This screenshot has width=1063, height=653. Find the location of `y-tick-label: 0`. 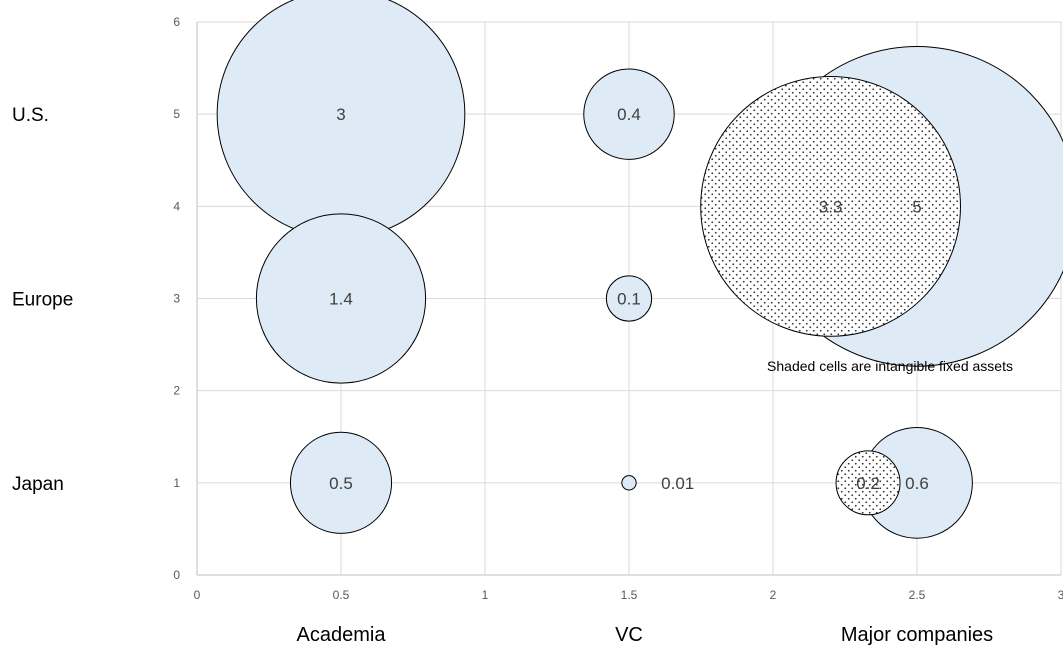

y-tick-label: 0 is located at coordinates (176, 575).